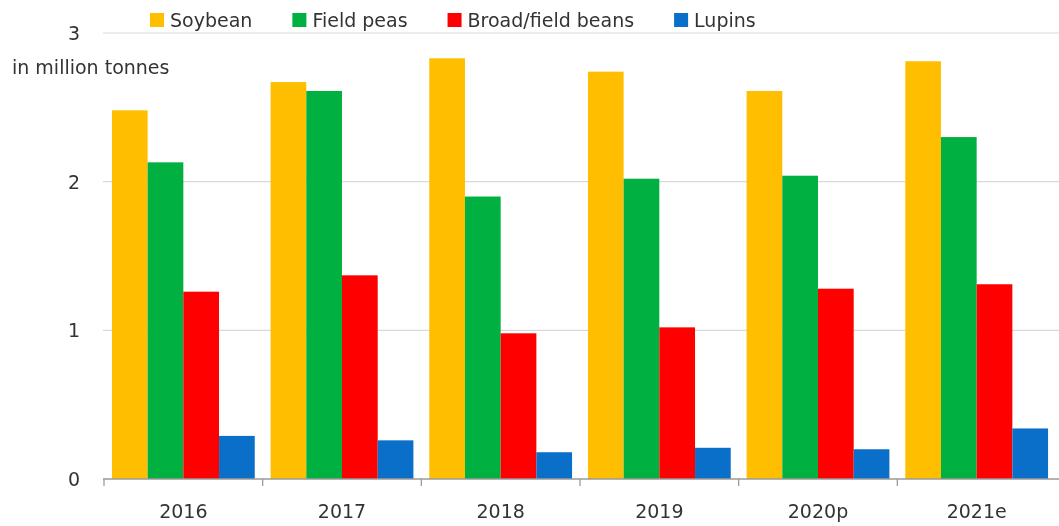  I want to click on legend-label: Field peas, so click(360, 20).